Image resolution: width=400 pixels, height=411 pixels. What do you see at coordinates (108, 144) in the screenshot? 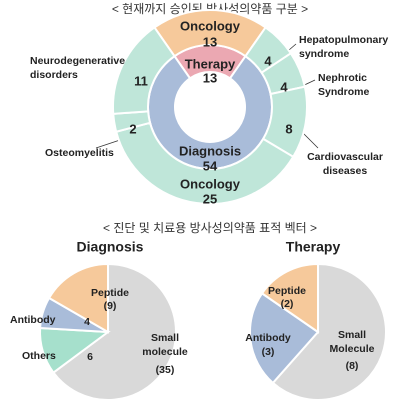
I see `leader-line` at bounding box center [108, 144].